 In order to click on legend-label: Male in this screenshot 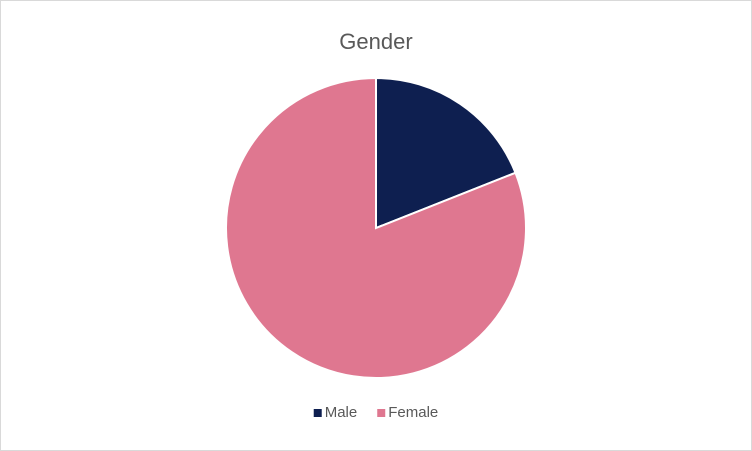, I will do `click(341, 412)`.